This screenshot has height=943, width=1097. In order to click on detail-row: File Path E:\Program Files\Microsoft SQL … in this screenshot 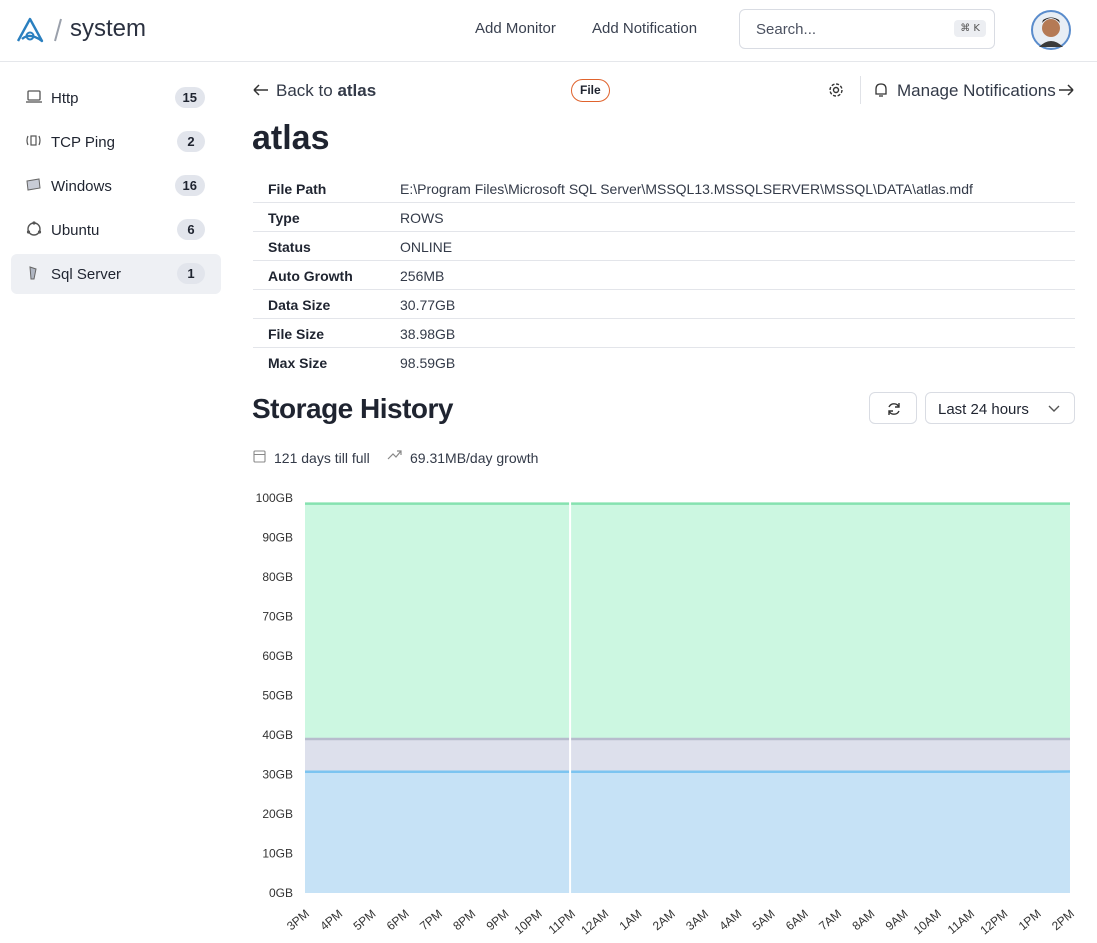, I will do `click(664, 188)`.